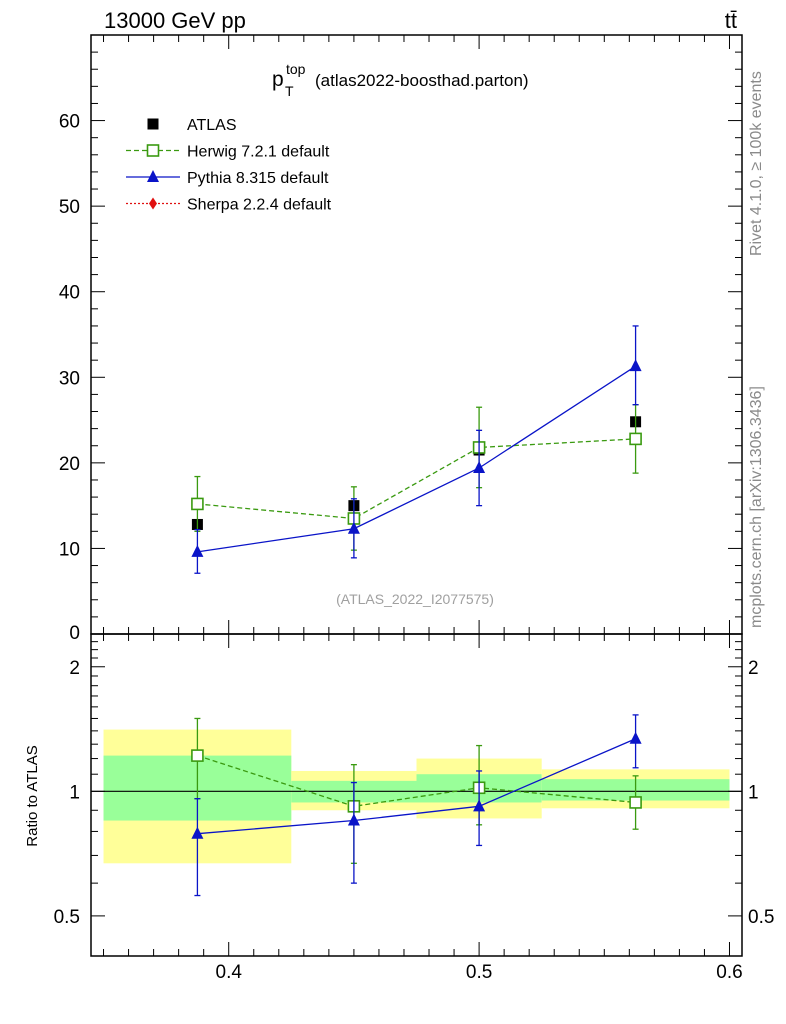  What do you see at coordinates (761, 917) in the screenshot?
I see `ratio-tick-label-right-0.5: 0.5` at bounding box center [761, 917].